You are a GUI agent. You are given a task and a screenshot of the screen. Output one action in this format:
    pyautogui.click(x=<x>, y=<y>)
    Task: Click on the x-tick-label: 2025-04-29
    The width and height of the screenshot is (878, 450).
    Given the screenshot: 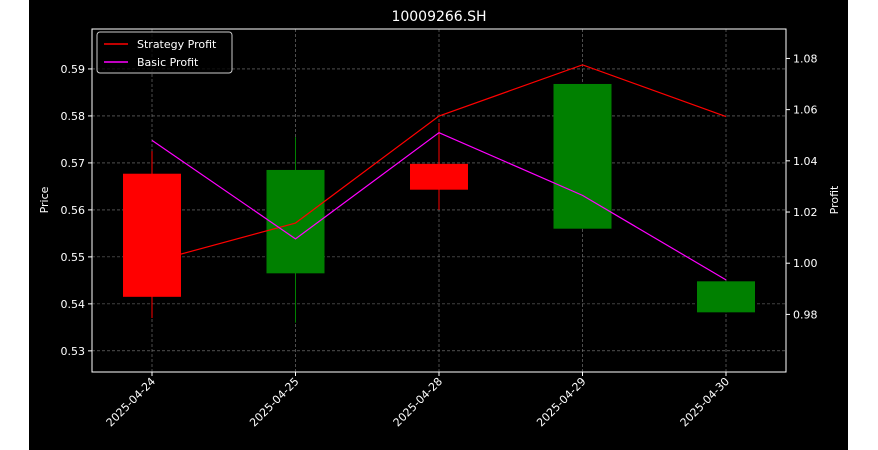 What is the action you would take?
    pyautogui.click(x=561, y=402)
    